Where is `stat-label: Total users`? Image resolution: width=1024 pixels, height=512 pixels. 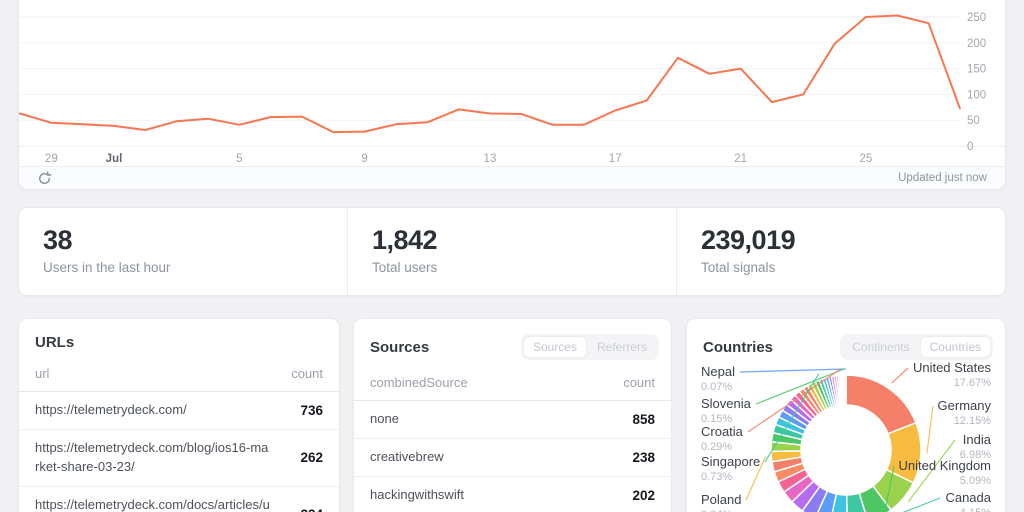 stat-label: Total users is located at coordinates (405, 267).